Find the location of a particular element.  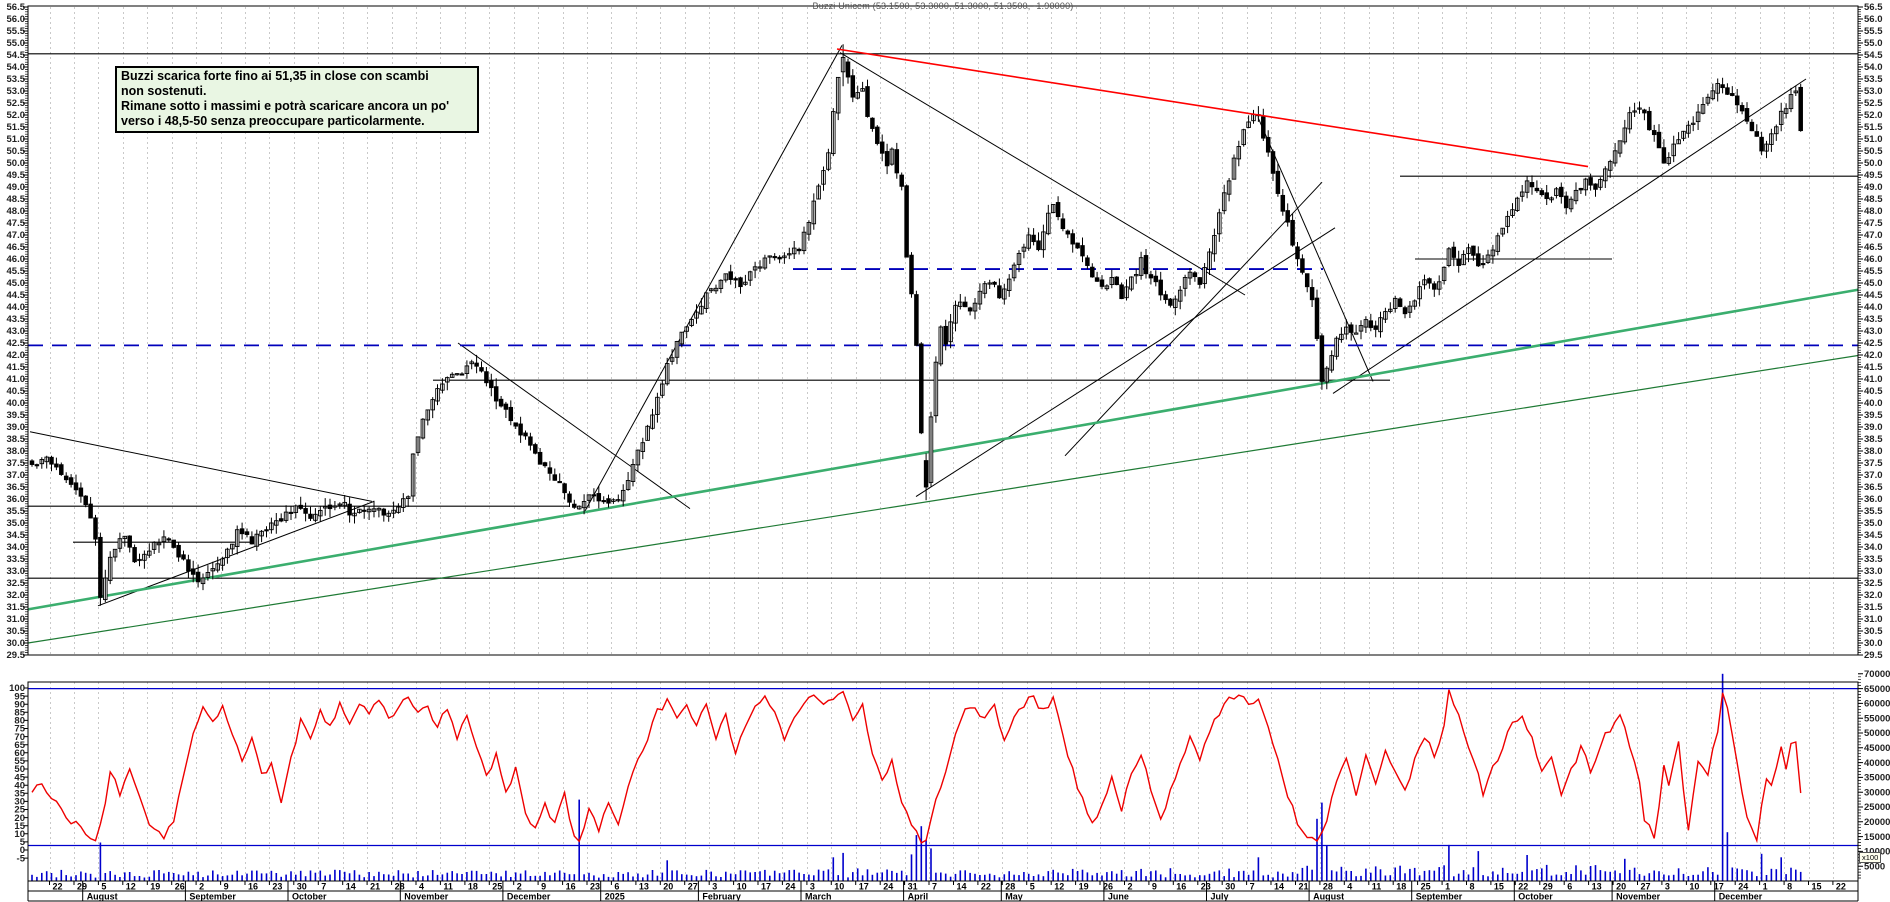

volume-axis-label: 20000 is located at coordinates (1877, 822).